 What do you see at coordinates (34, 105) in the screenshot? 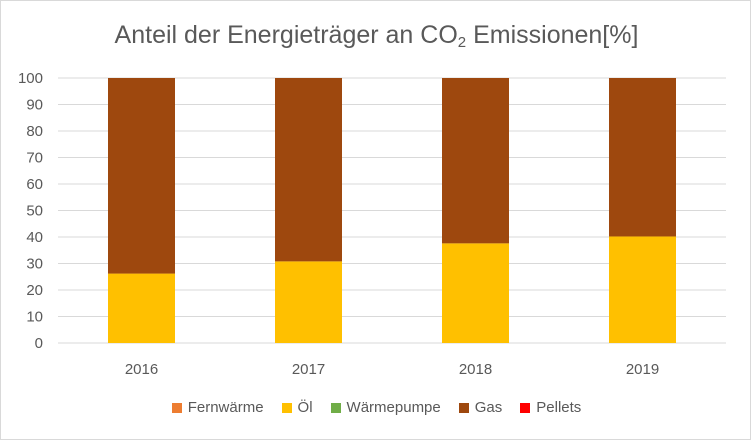
I see `y-tick-label-90: 90` at bounding box center [34, 105].